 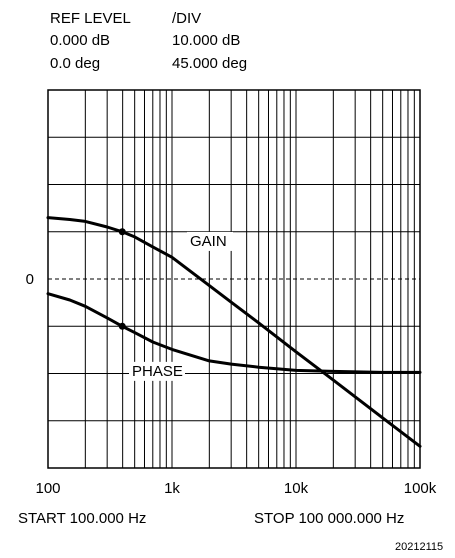 What do you see at coordinates (90, 18) in the screenshot?
I see `ref-level-label: REF LEVEL` at bounding box center [90, 18].